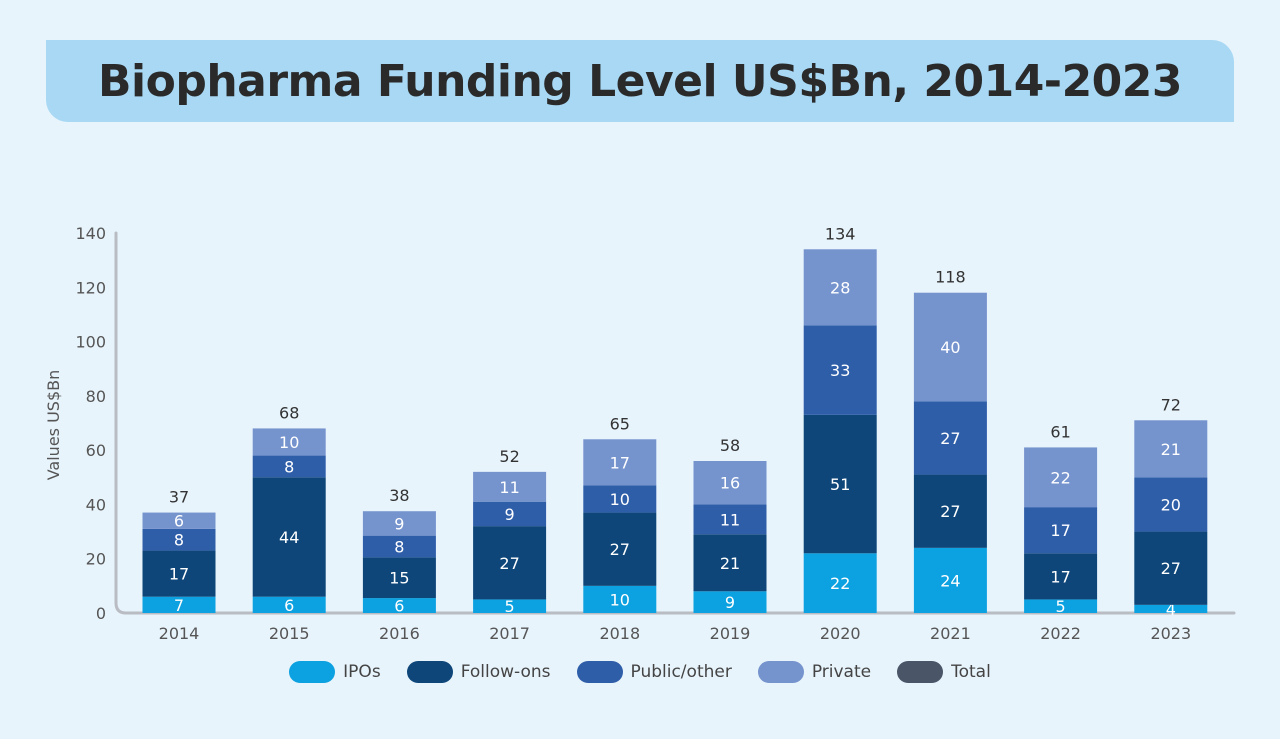 The height and width of the screenshot is (739, 1280). Describe the element at coordinates (1060, 633) in the screenshot. I see `x-tick-label: 2022` at that location.